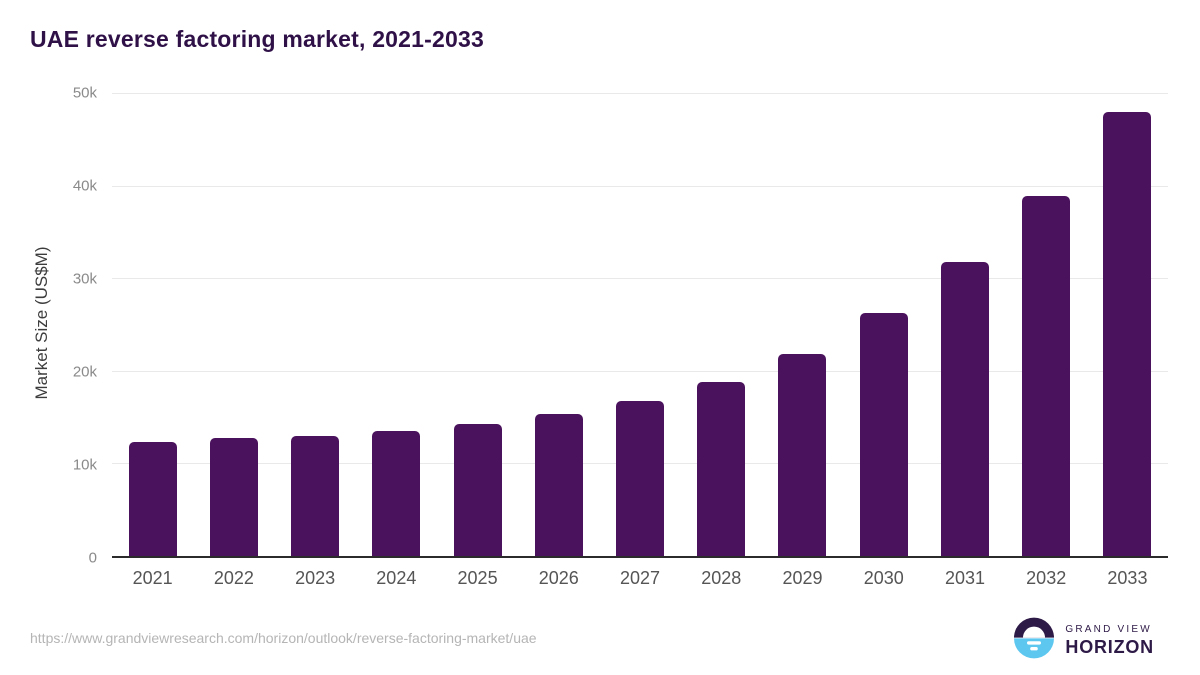 Image resolution: width=1200 pixels, height=675 pixels. Describe the element at coordinates (84, 372) in the screenshot. I see `y-tick-20k: 20k` at that location.